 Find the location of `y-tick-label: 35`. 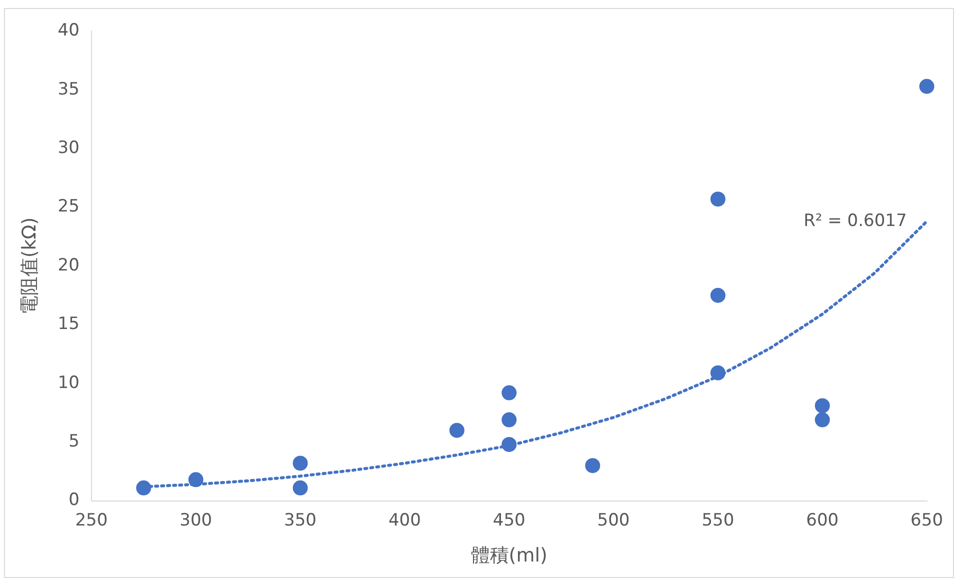

y-tick-label: 35 is located at coordinates (69, 89).